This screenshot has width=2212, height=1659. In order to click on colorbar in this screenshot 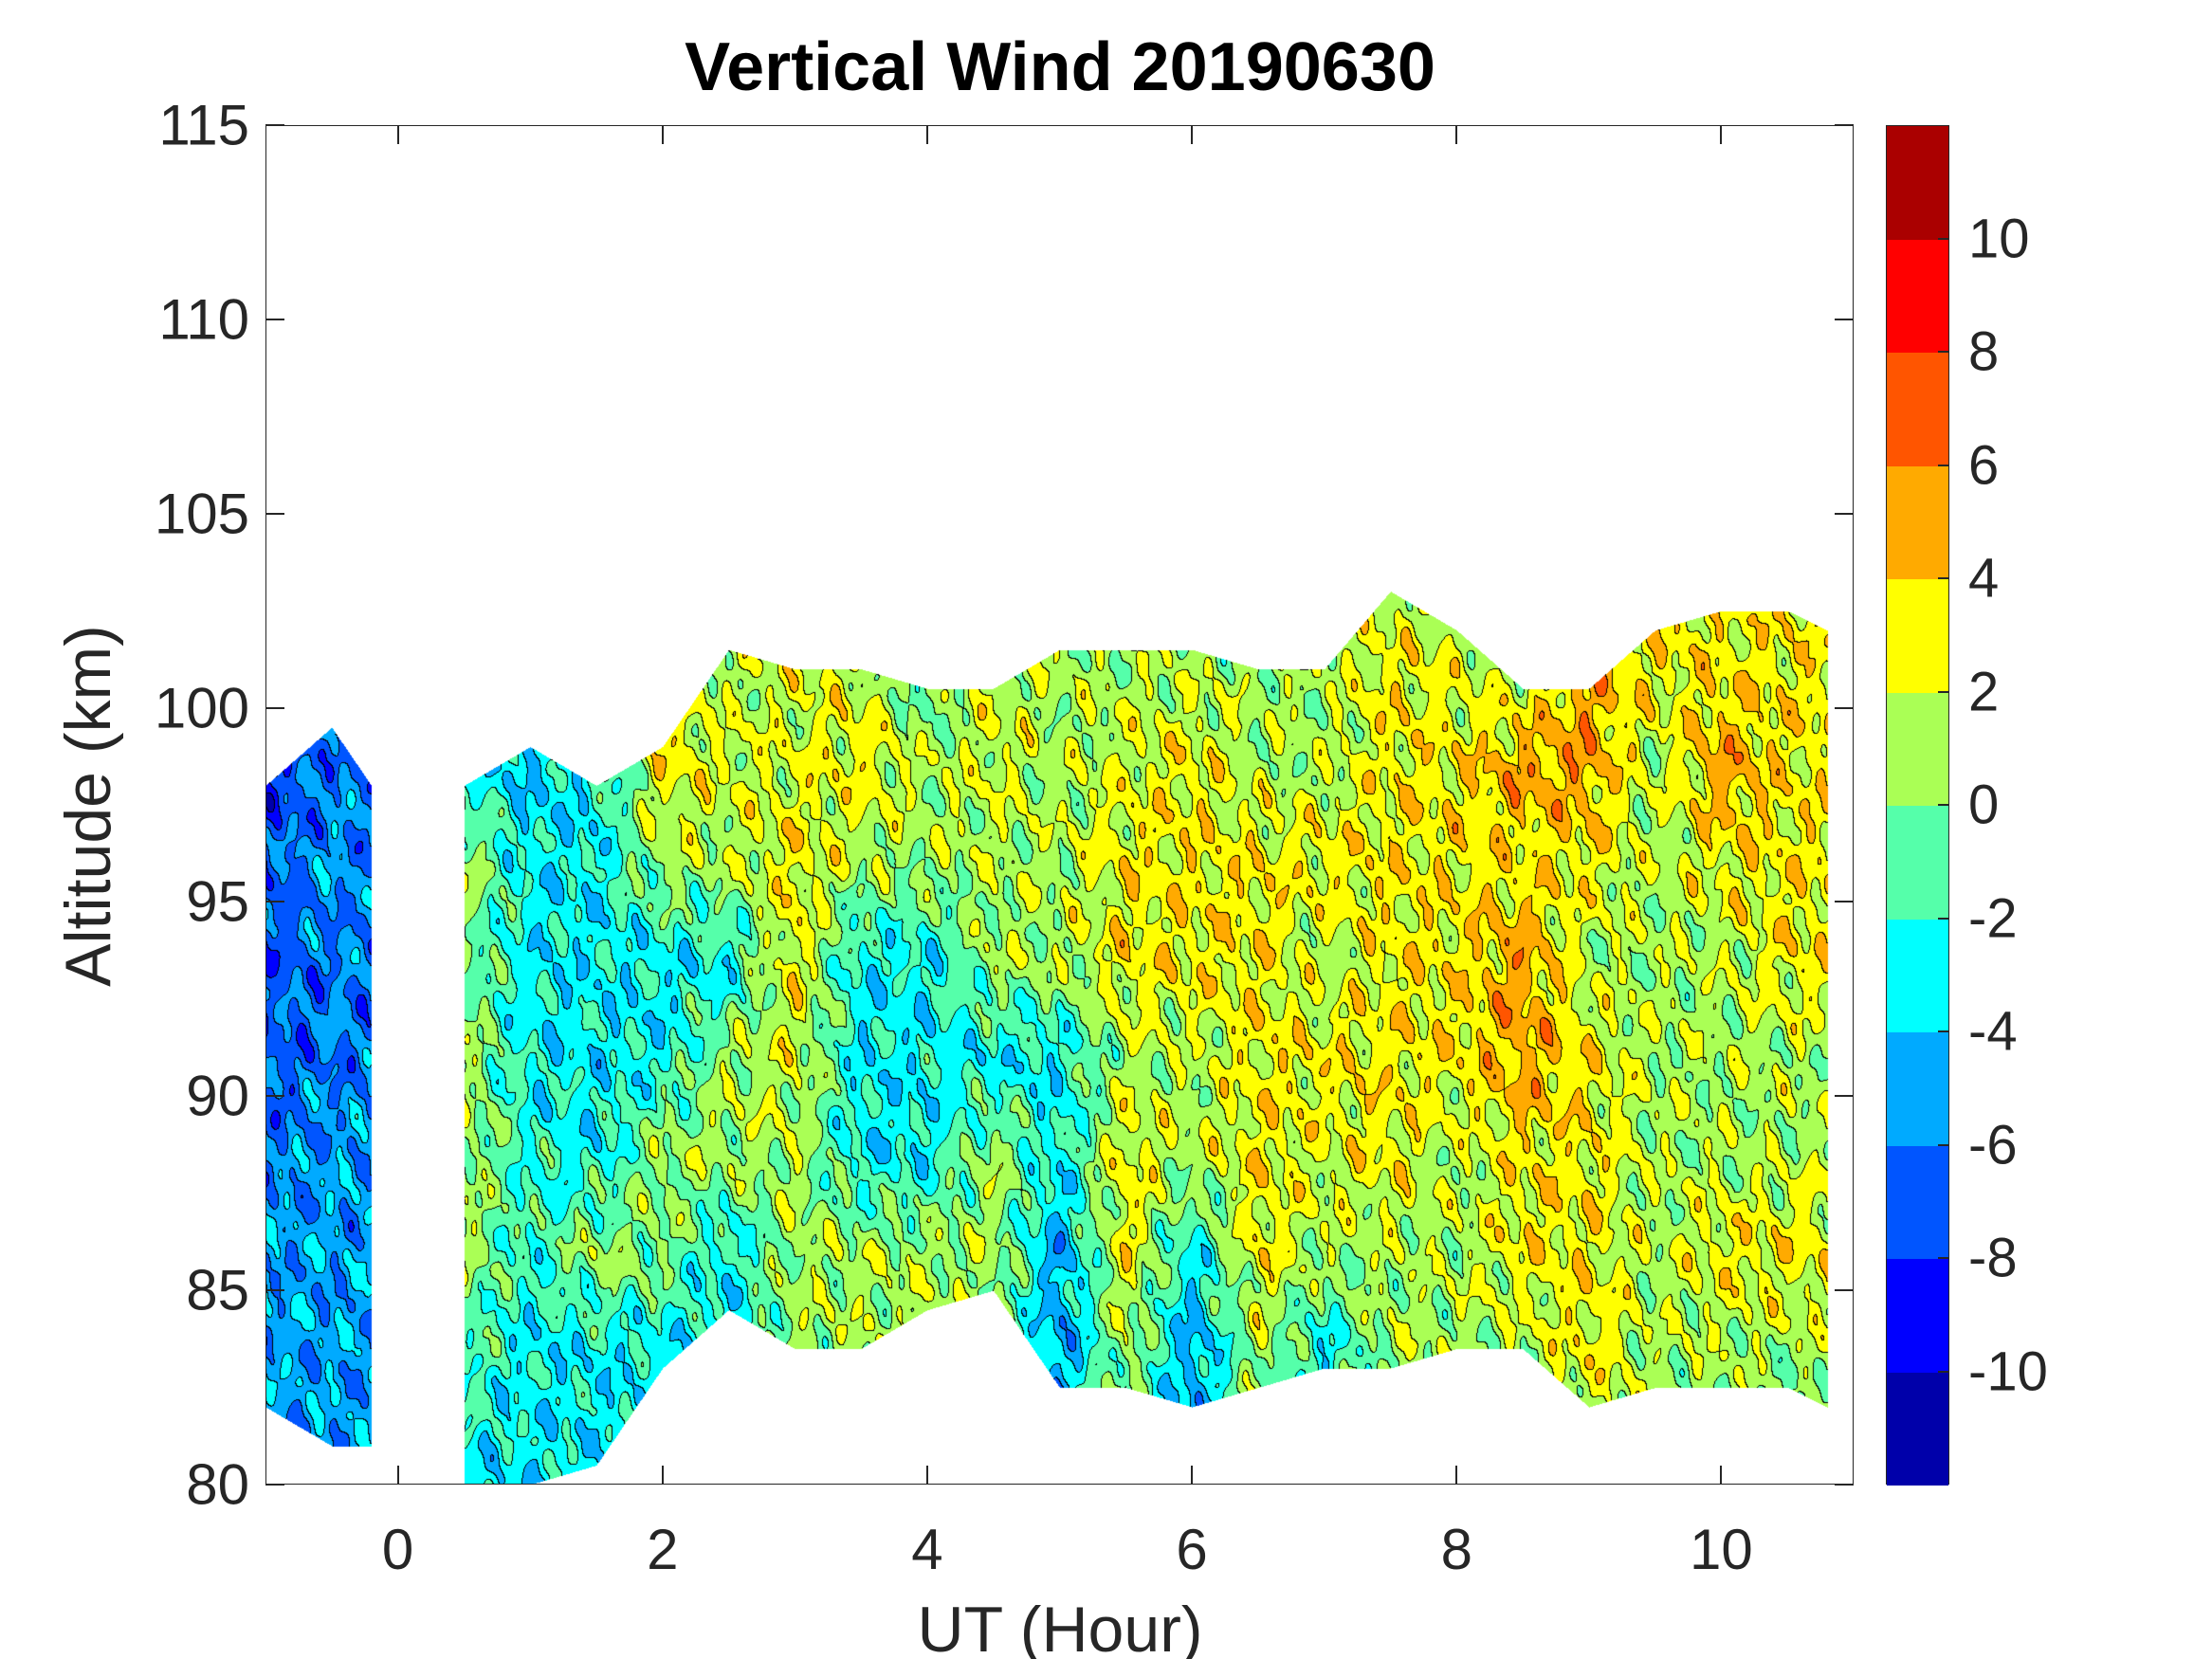, I will do `click(1917, 805)`.